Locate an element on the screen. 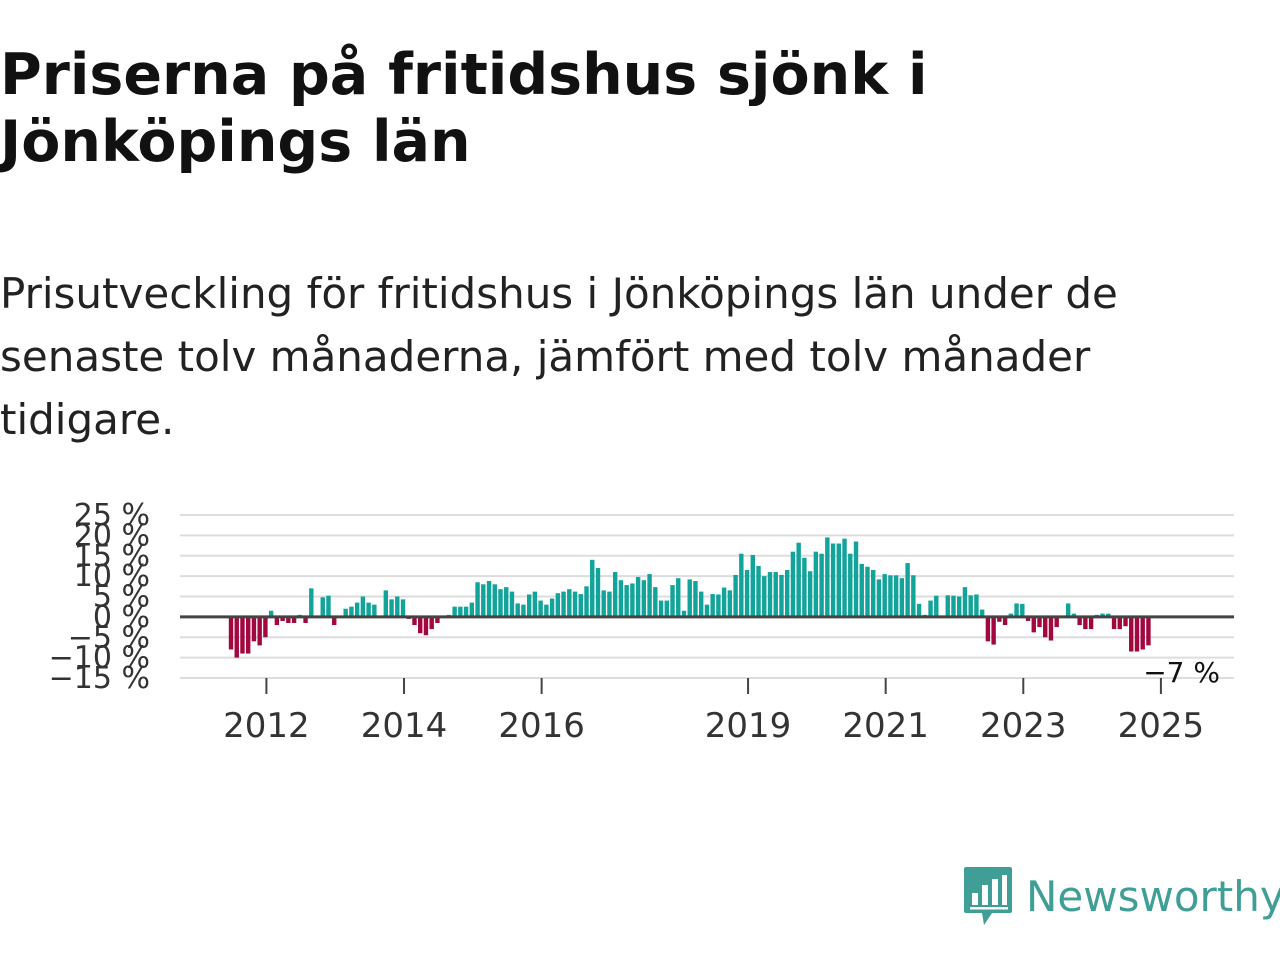  y-tick-label: 20 % is located at coordinates (112, 535).